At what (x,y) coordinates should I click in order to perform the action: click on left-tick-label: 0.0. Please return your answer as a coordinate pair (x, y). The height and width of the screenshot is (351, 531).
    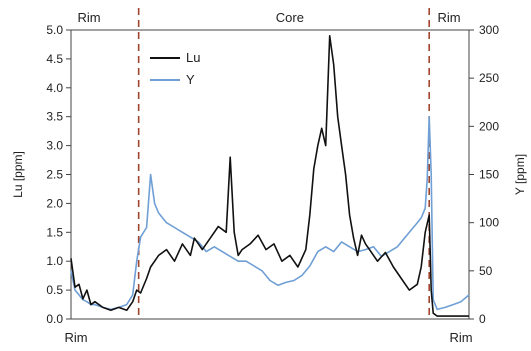
    Looking at the image, I should click on (54, 319).